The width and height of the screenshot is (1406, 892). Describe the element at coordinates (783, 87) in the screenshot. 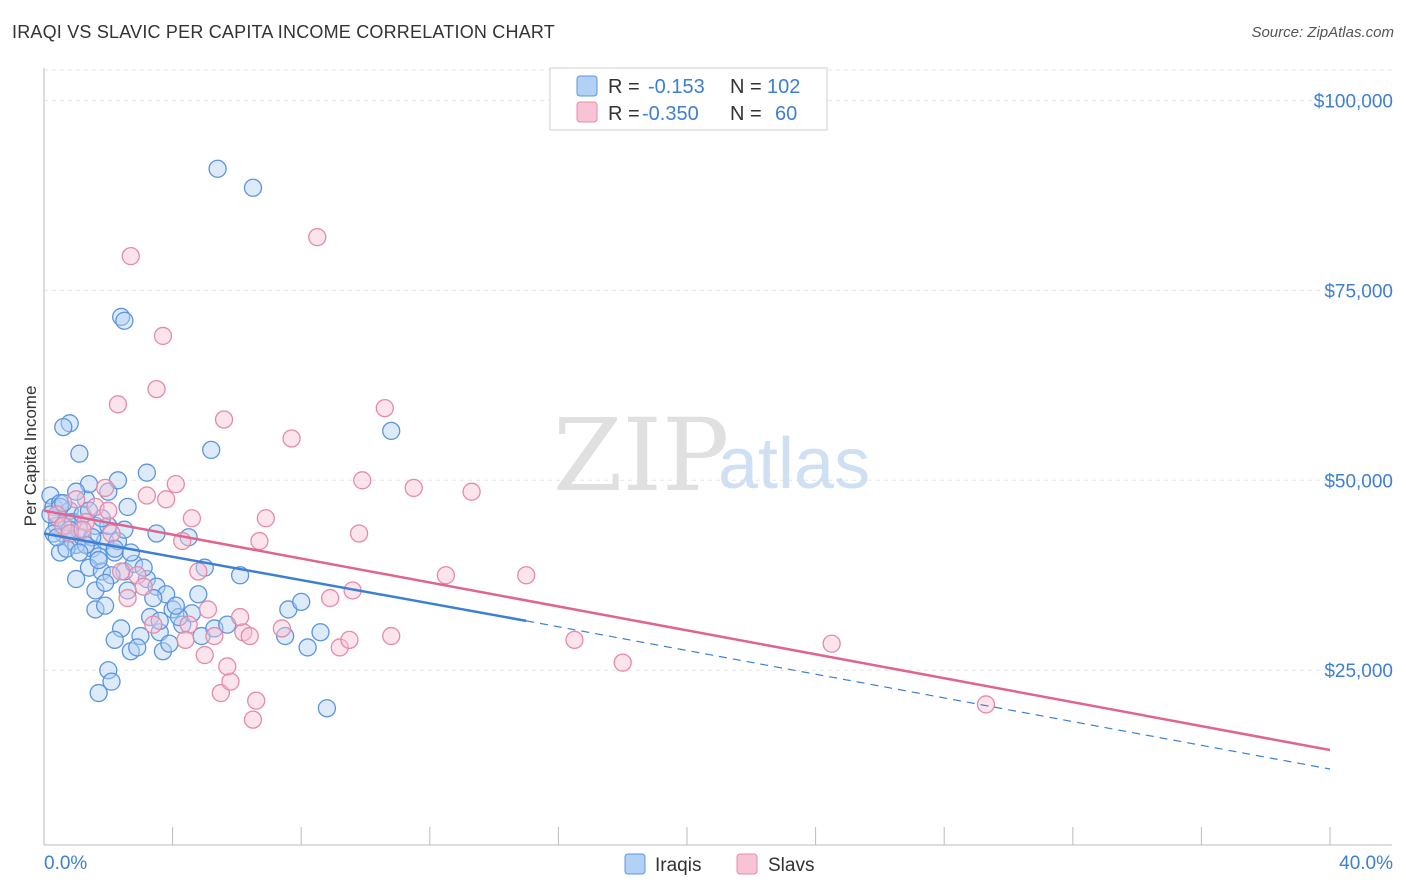

I see `legend-n-value-iraqis: 102` at that location.